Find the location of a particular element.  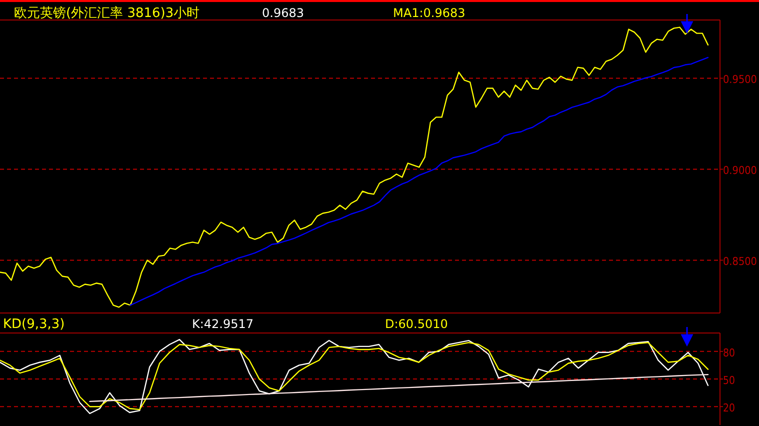

y-tick-label: 20 is located at coordinates (730, 408).